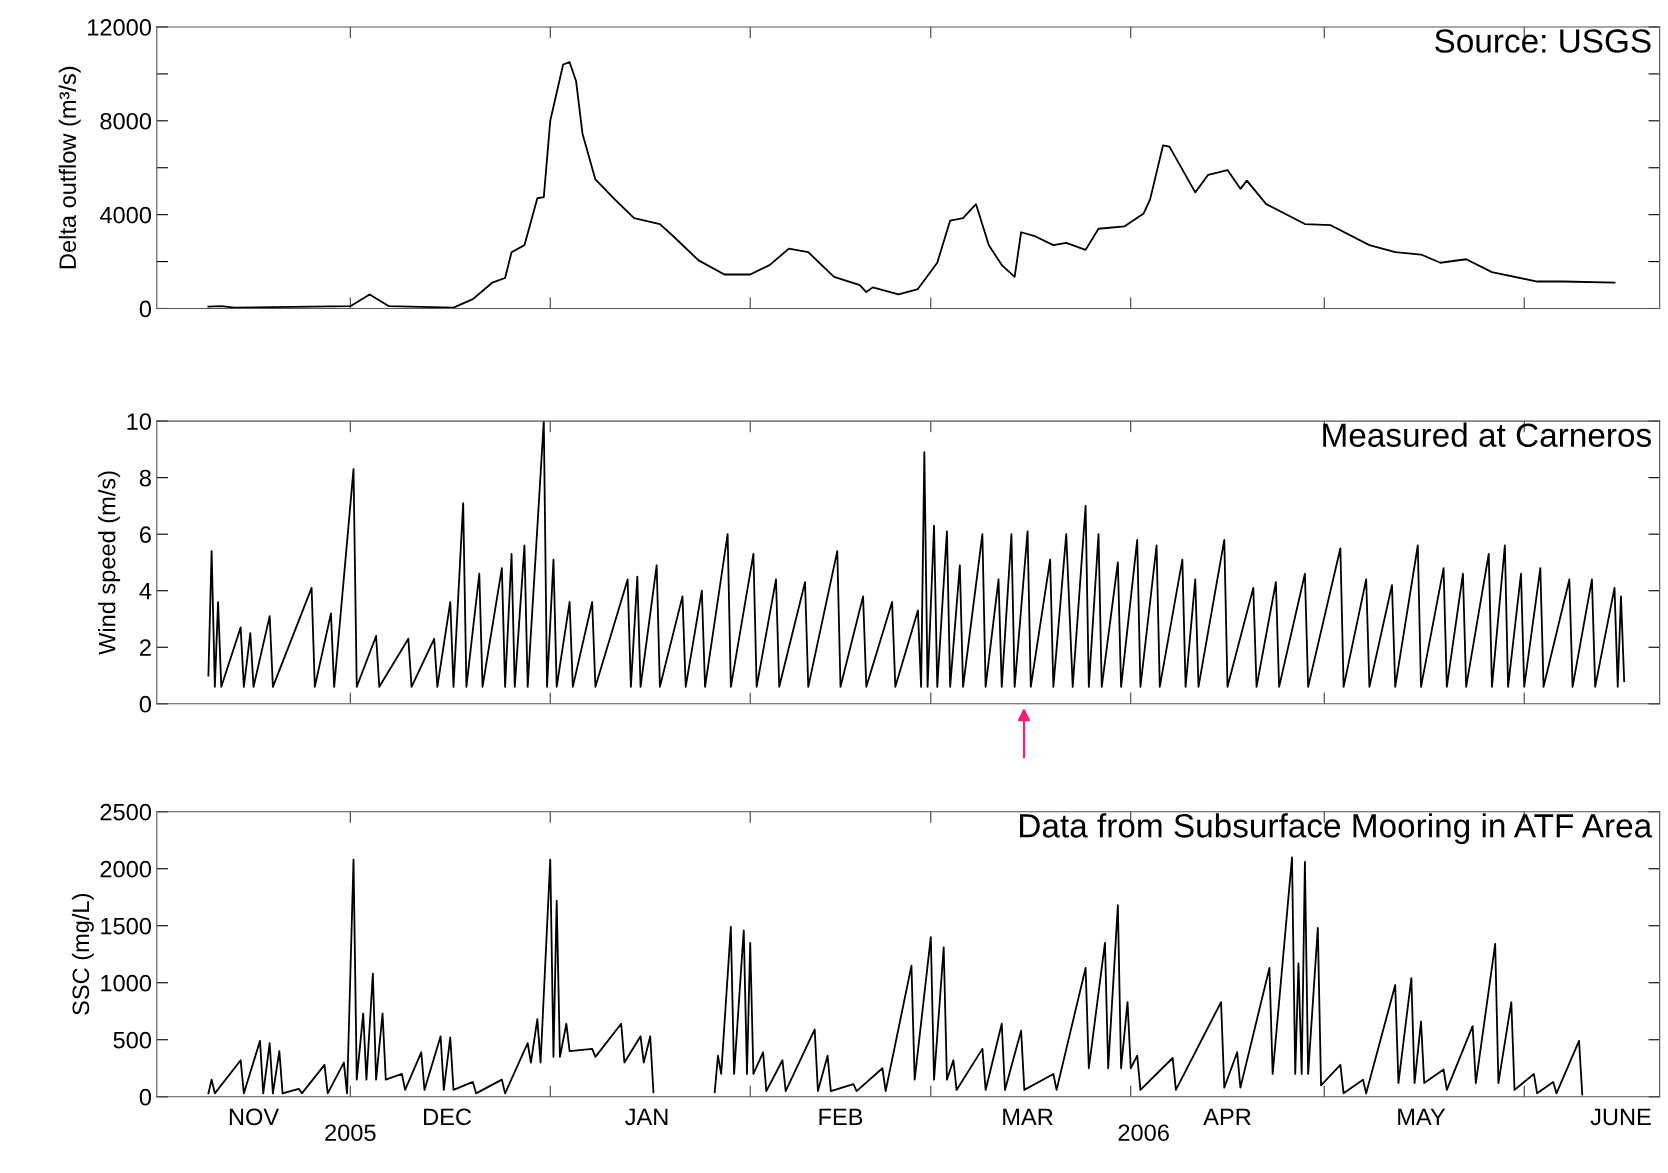  Describe the element at coordinates (1620, 1117) in the screenshot. I see `x-tick-label: JUNE` at that location.